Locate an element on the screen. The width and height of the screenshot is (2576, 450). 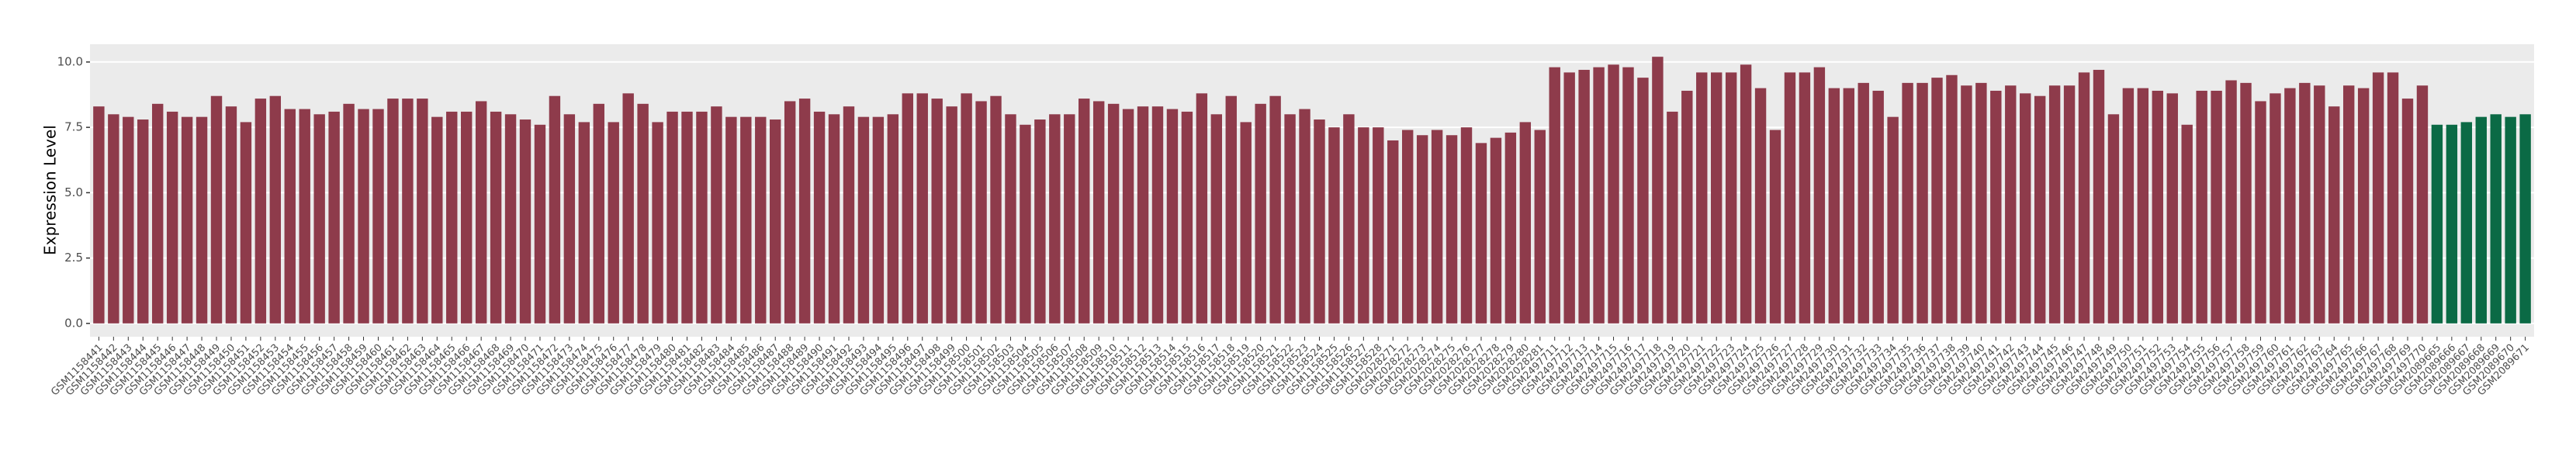
y-tick-label: 10.0 is located at coordinates (70, 61).